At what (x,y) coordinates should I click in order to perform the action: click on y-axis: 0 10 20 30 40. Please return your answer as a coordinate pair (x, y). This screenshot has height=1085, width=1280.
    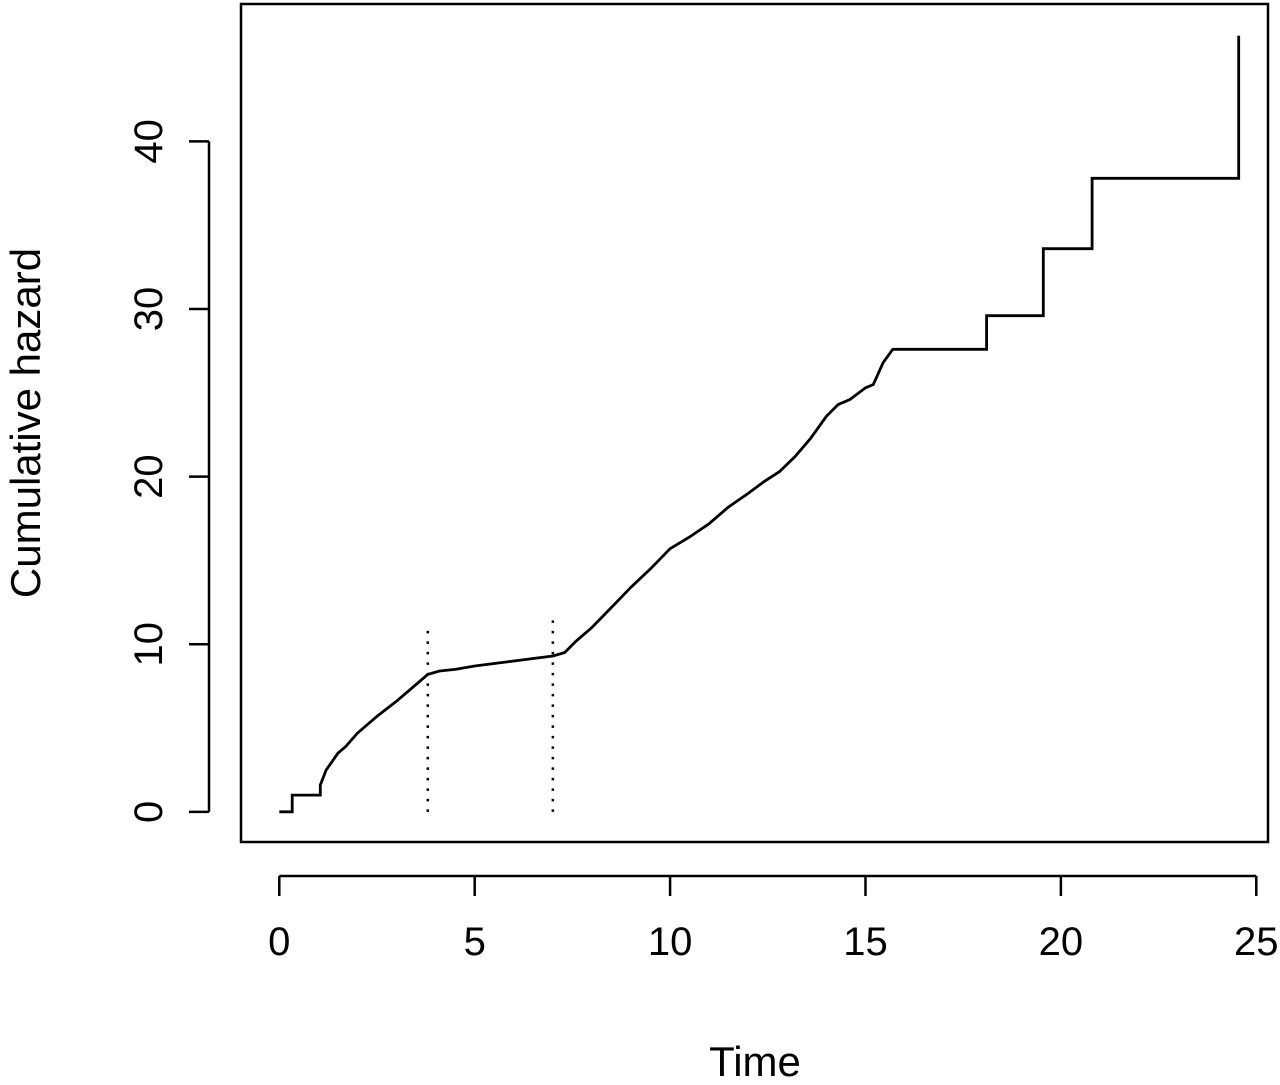
    Looking at the image, I should click on (169, 471).